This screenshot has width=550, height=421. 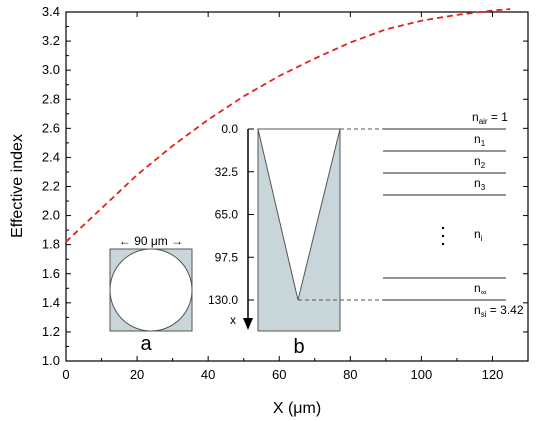 I want to click on y-tick-label: 1.8, so click(x=51, y=244).